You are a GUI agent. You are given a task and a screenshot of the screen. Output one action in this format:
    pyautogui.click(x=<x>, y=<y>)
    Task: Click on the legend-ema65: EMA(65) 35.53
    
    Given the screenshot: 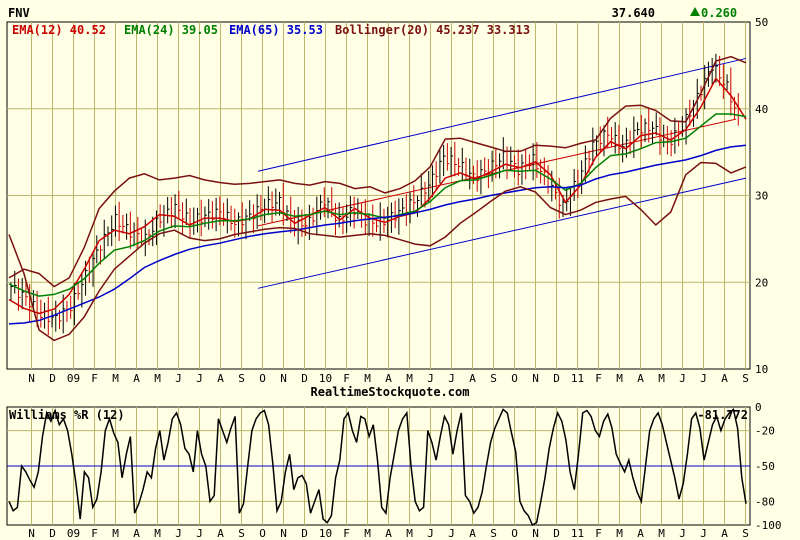 What is the action you would take?
    pyautogui.click(x=276, y=30)
    